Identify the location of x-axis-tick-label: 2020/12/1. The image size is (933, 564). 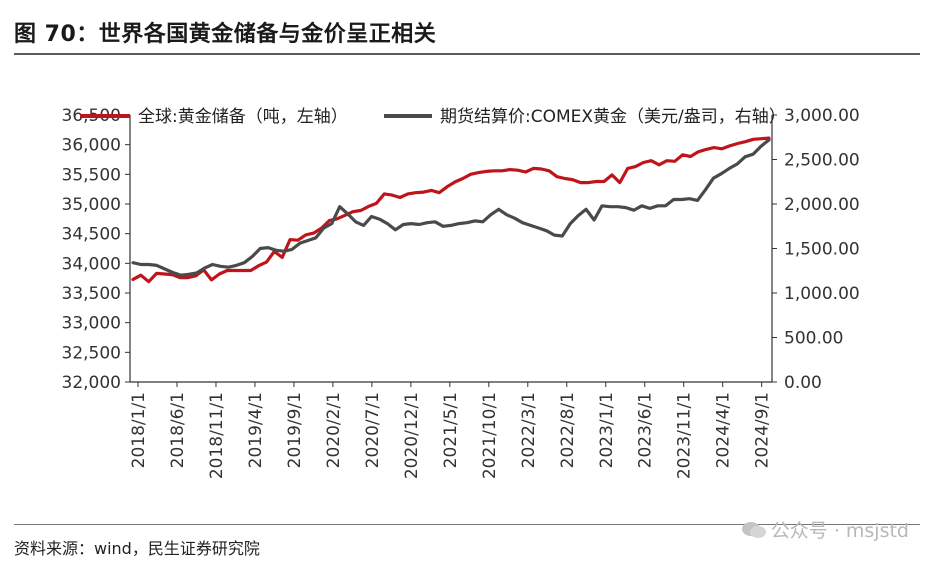
(412, 435).